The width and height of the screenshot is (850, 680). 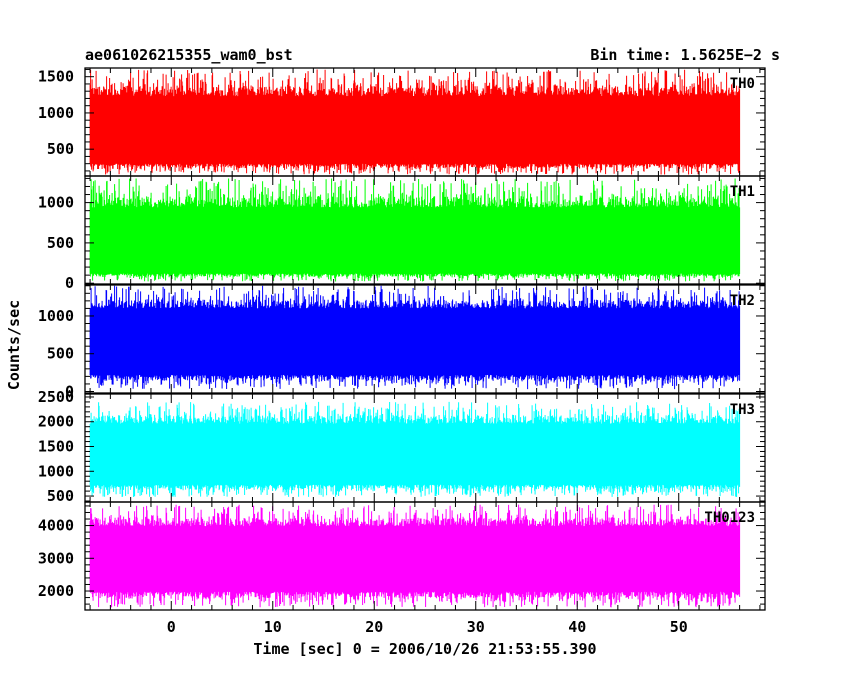 I want to click on chart-title: ae061026215355_wam0_bst, so click(x=189, y=55).